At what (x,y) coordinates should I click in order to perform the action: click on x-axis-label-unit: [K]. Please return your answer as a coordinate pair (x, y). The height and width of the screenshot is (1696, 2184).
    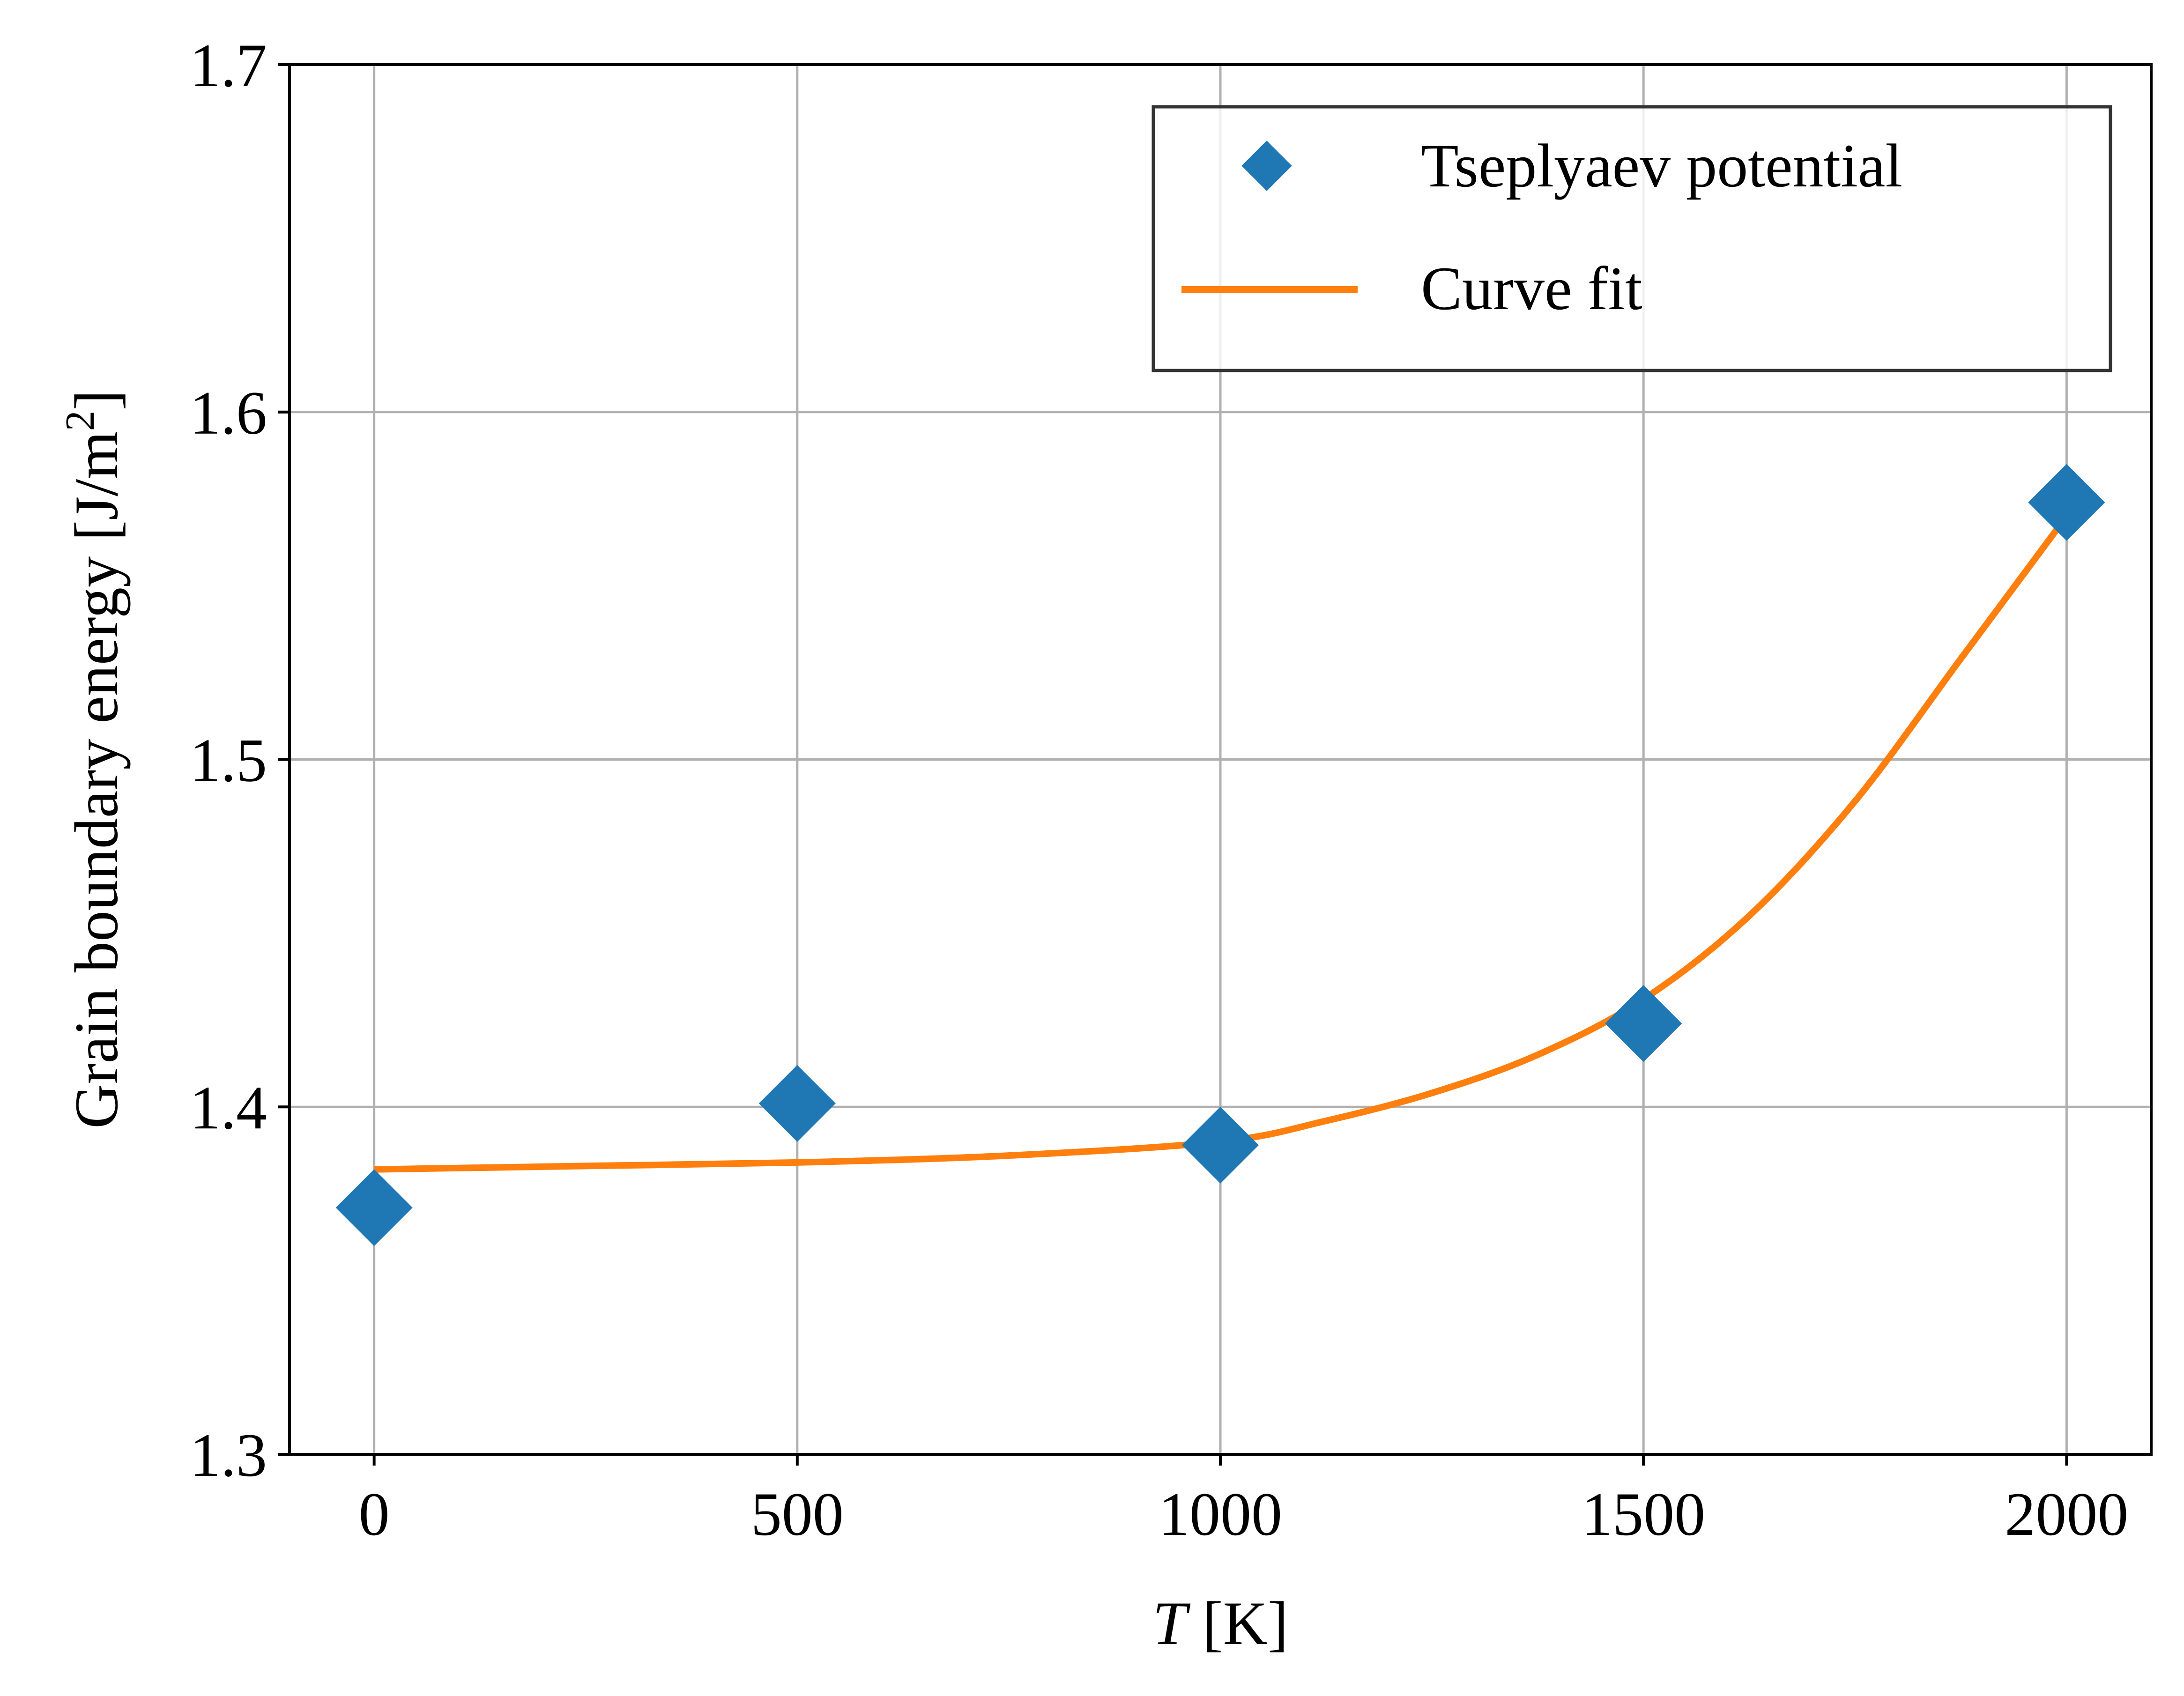
    Looking at the image, I should click on (1237, 1623).